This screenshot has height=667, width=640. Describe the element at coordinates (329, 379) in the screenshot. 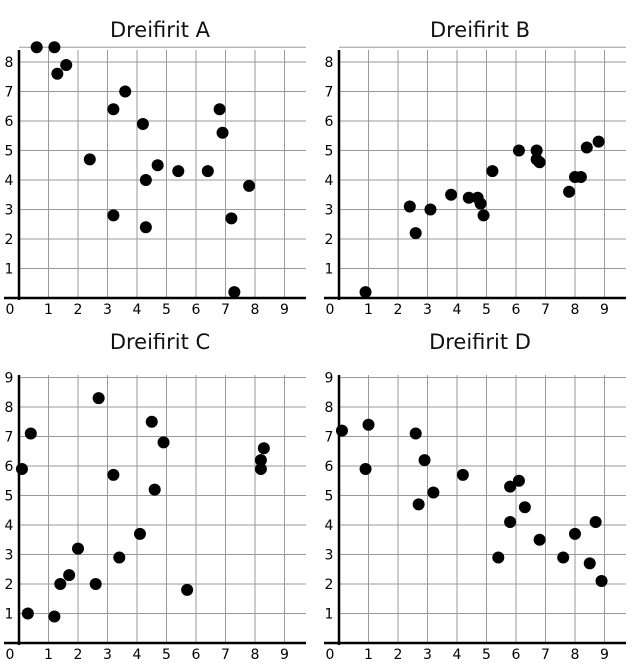

I see `y-tick-label: 9` at that location.